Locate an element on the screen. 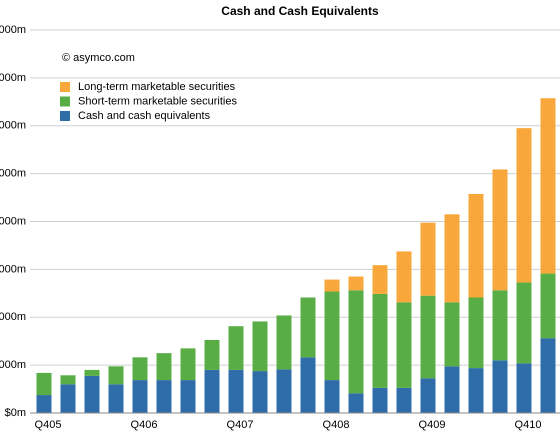  y-tick-label: $64,000m is located at coordinates (13, 30).